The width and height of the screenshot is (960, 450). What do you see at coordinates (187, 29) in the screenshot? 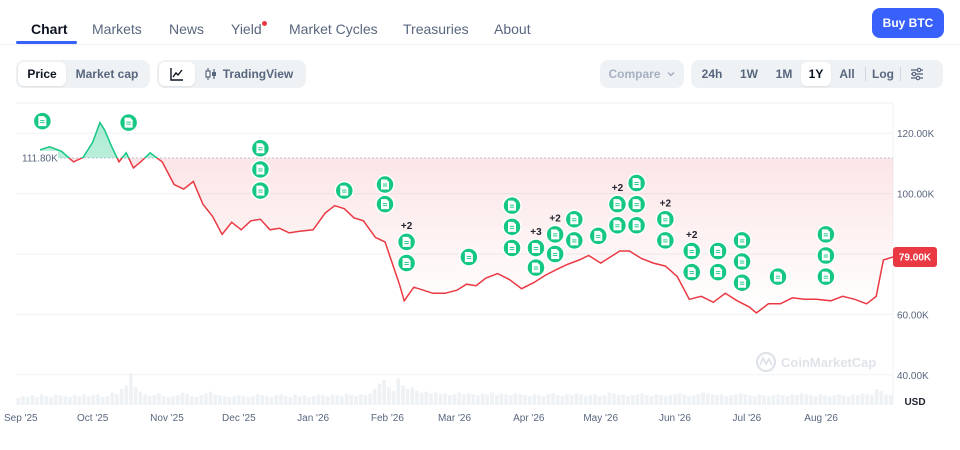
I see `tab-news: News` at bounding box center [187, 29].